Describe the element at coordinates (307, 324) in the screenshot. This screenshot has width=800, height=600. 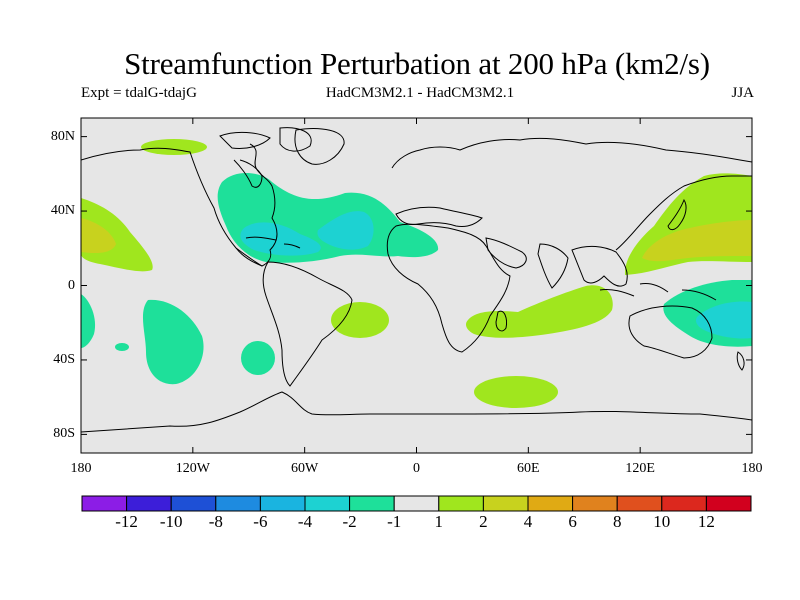
I see `coast-south-america` at that location.